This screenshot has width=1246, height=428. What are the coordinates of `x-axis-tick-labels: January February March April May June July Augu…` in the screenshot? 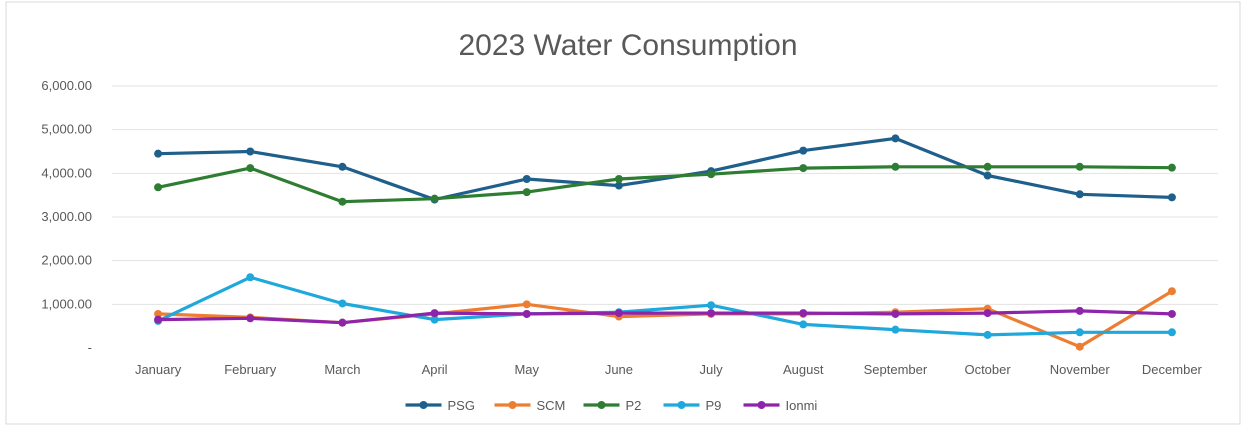 It's located at (669, 369).